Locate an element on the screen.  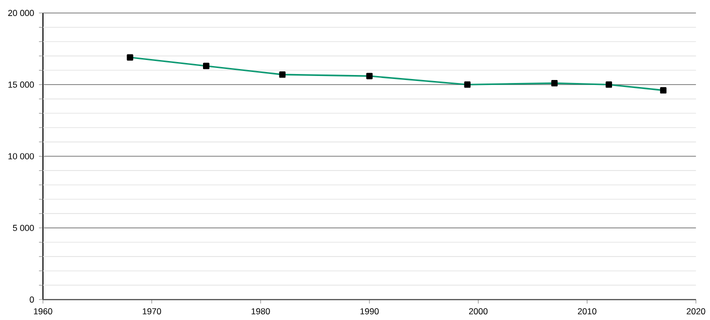
x-tick-label: 2000 is located at coordinates (478, 311).